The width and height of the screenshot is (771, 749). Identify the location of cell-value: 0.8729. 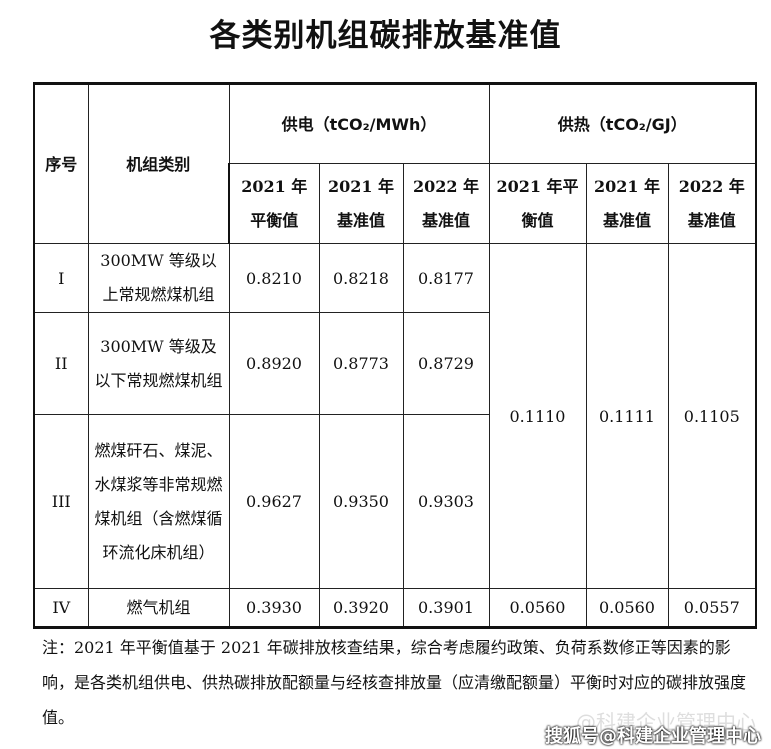
(446, 363).